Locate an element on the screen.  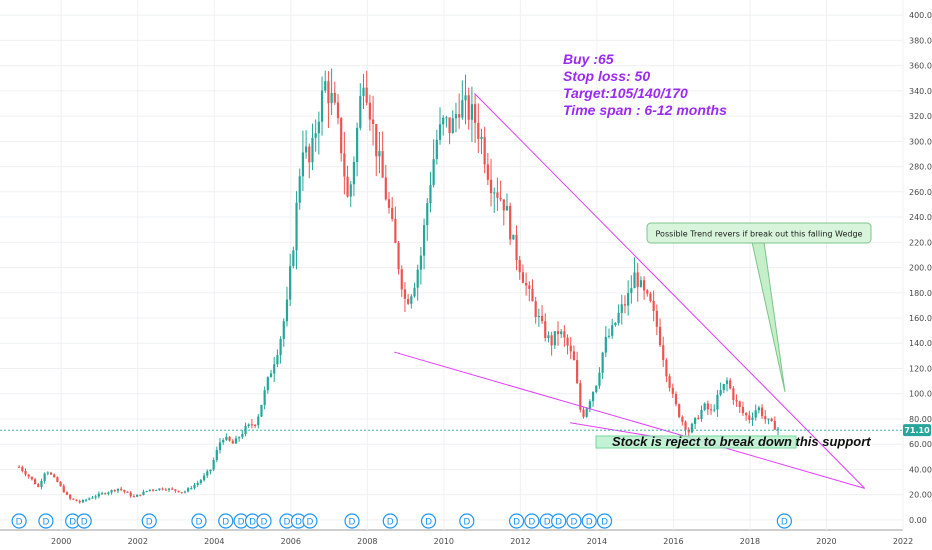
y-tick-label: 240.00 is located at coordinates (920, 217).